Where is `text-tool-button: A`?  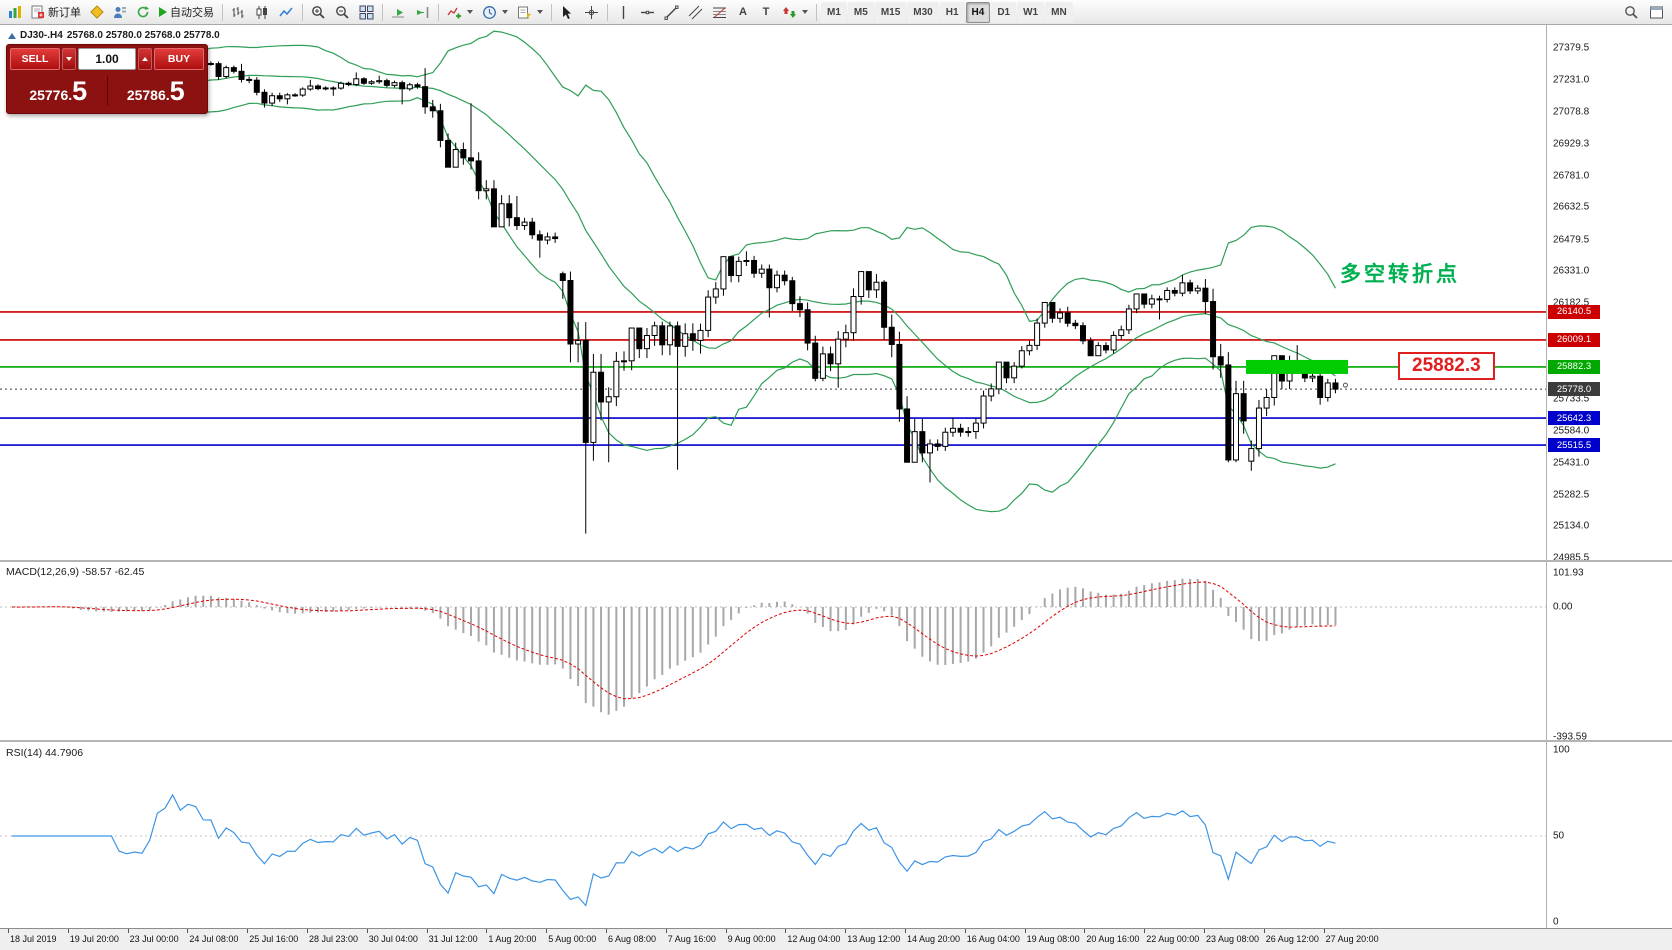 text-tool-button: A is located at coordinates (743, 12).